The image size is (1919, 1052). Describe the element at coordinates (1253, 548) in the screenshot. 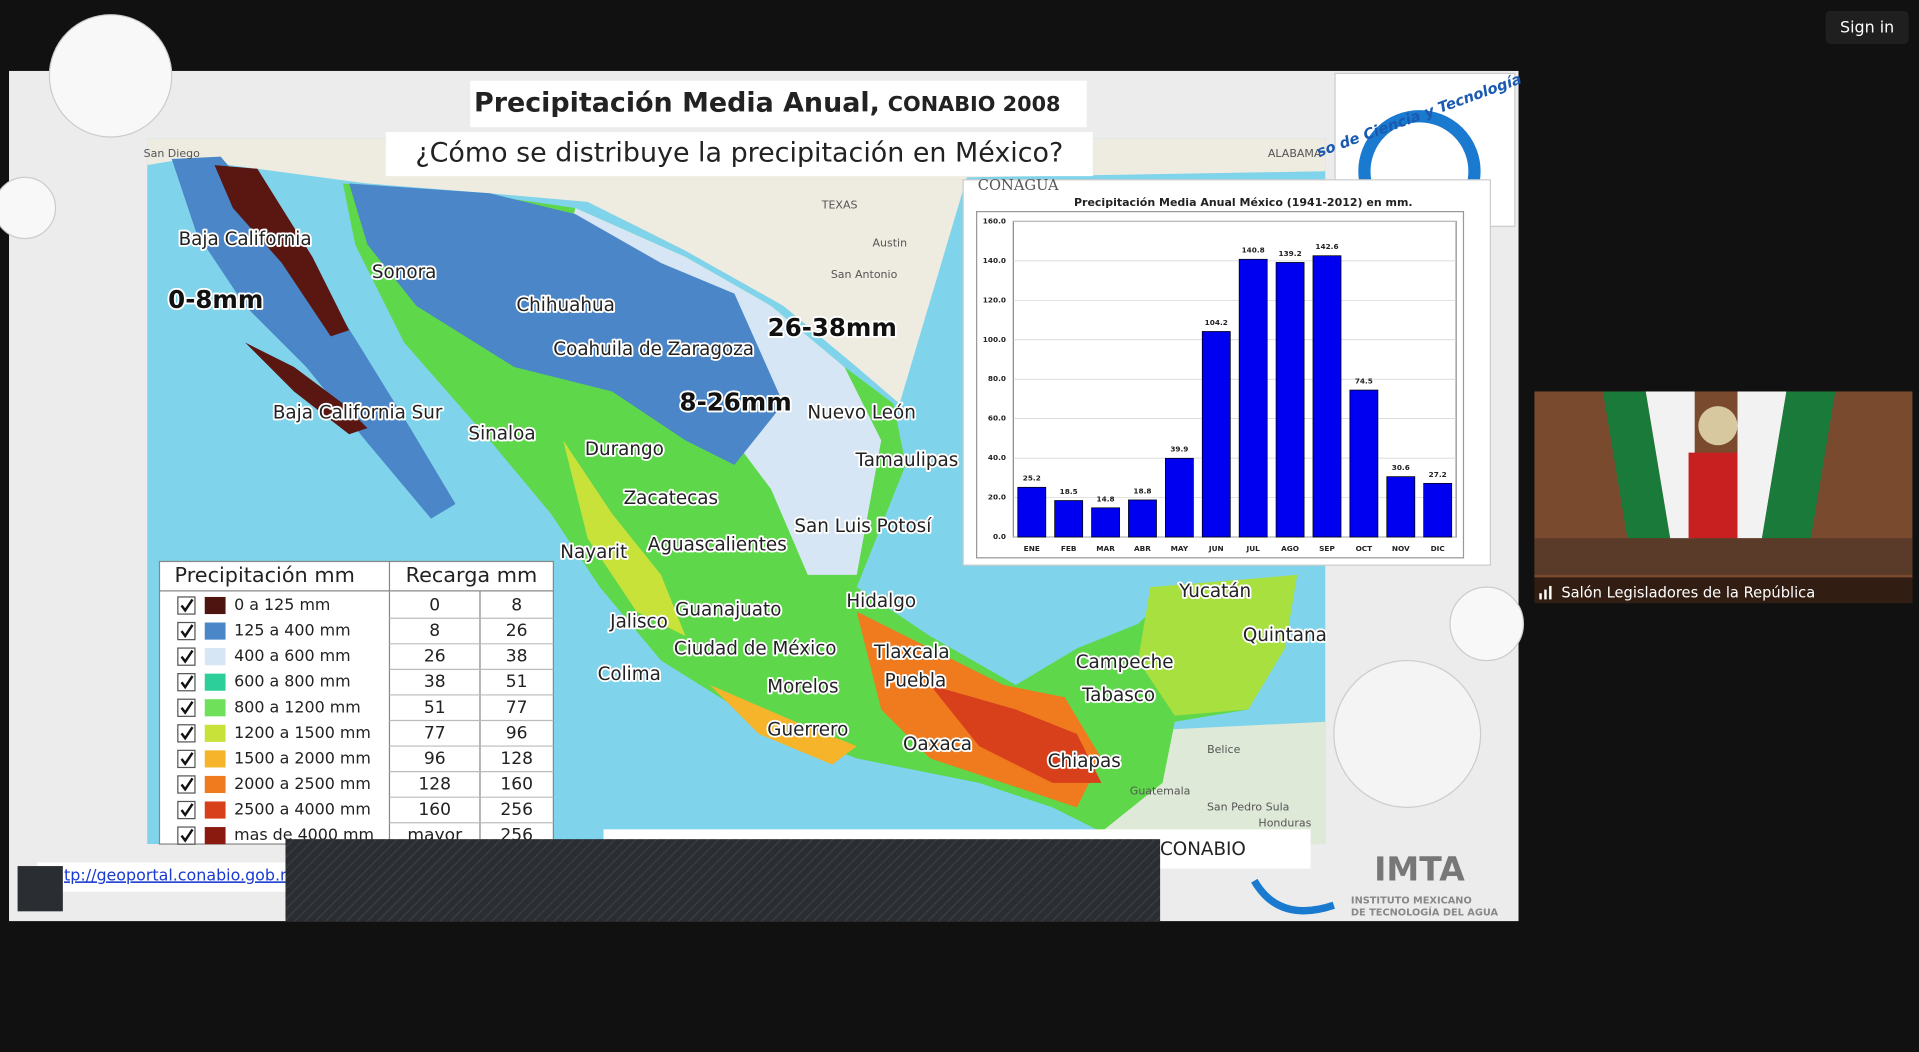

I see `x-tick-label: JUL` at that location.